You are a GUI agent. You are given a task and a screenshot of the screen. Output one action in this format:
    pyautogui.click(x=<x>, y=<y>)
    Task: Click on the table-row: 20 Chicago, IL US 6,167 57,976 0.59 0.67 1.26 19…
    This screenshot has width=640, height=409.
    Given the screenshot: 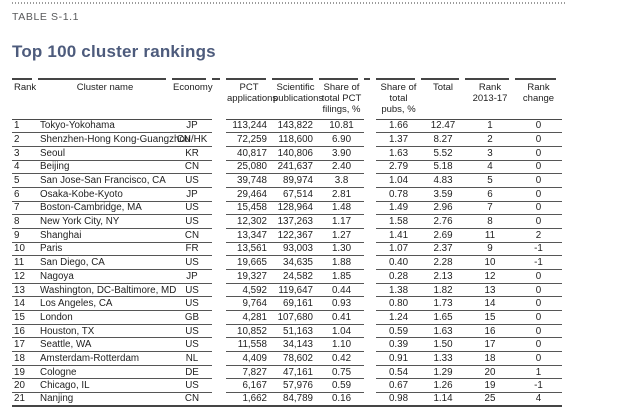 What is the action you would take?
    pyautogui.click(x=287, y=386)
    